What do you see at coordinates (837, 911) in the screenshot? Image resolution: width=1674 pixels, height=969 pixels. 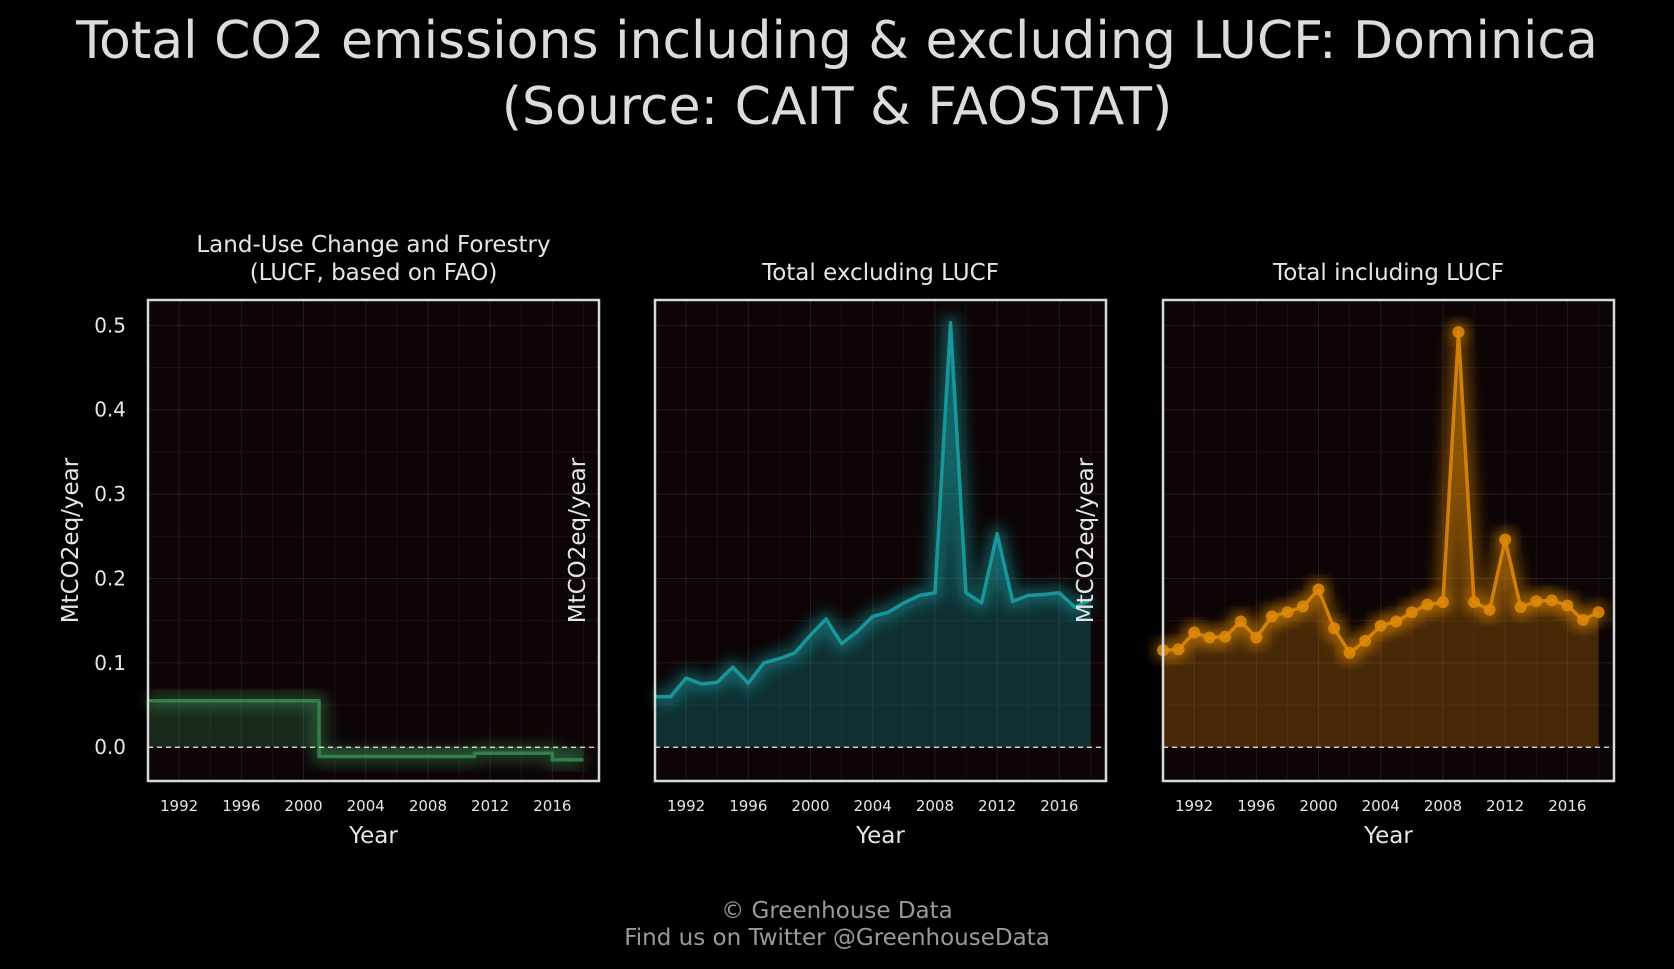 I see `footer-copyright: © Greenhouse Data` at bounding box center [837, 911].